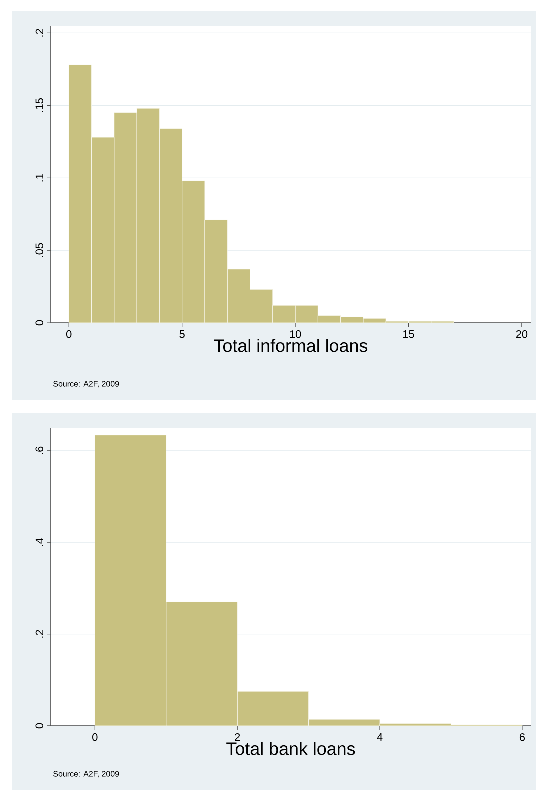 The height and width of the screenshot is (793, 536). I want to click on x-tick-label: 2, so click(237, 738).